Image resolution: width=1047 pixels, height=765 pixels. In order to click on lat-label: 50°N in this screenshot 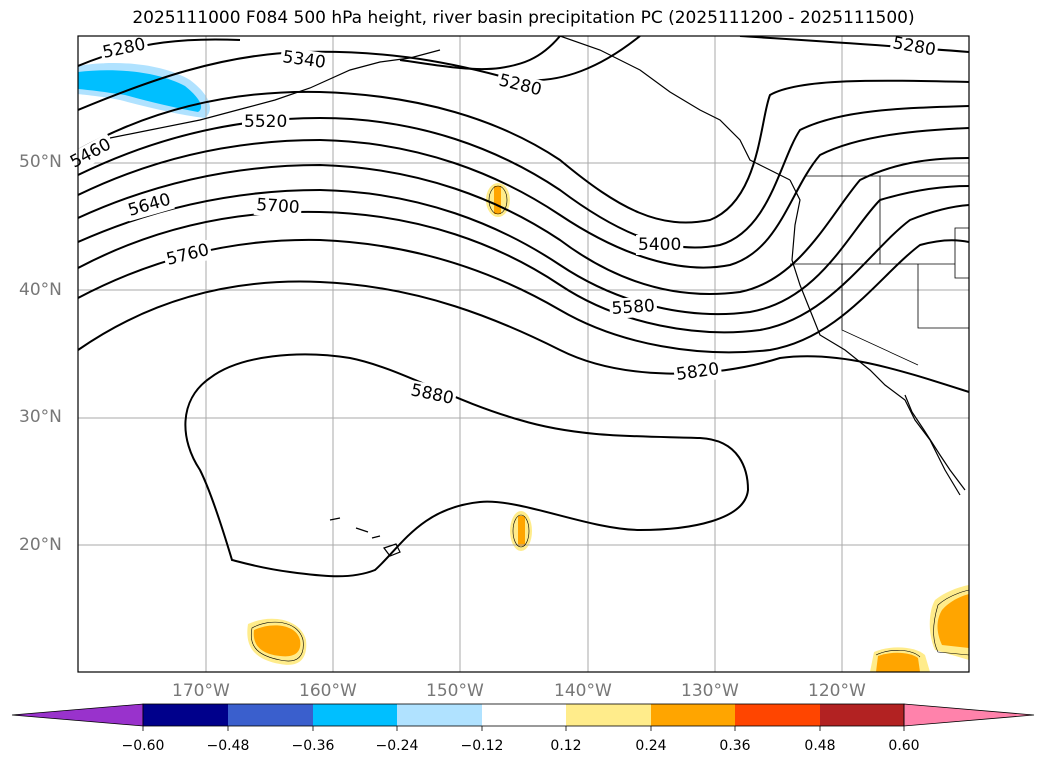, I will do `click(40, 162)`.